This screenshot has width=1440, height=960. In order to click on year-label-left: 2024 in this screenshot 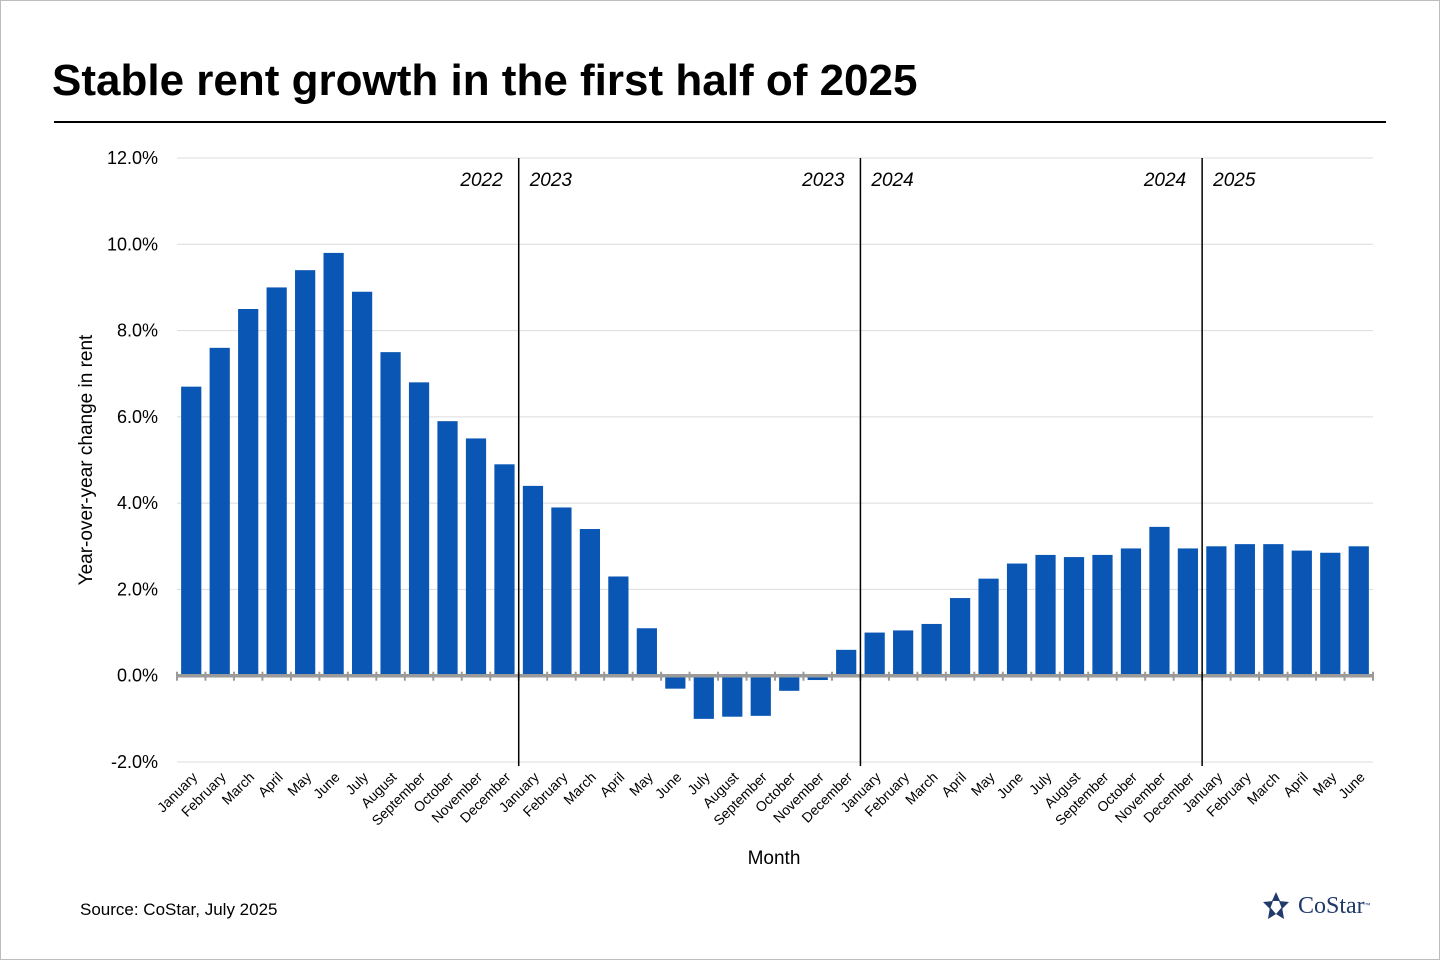, I will do `click(1164, 180)`.